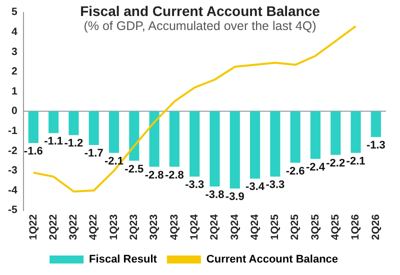  I want to click on data-label: -3.4, so click(256, 187).